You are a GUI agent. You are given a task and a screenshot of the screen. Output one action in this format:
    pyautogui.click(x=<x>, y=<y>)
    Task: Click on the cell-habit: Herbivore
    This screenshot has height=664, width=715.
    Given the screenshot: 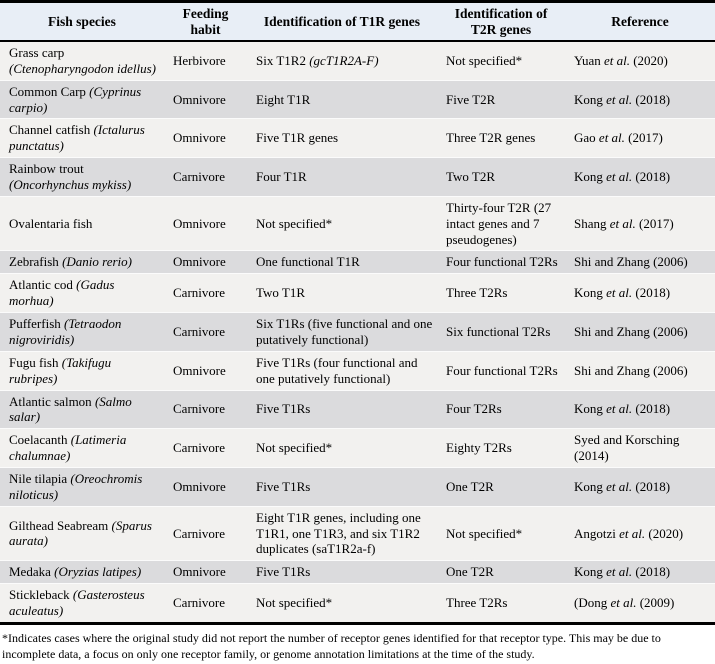 What is the action you would take?
    pyautogui.click(x=205, y=60)
    